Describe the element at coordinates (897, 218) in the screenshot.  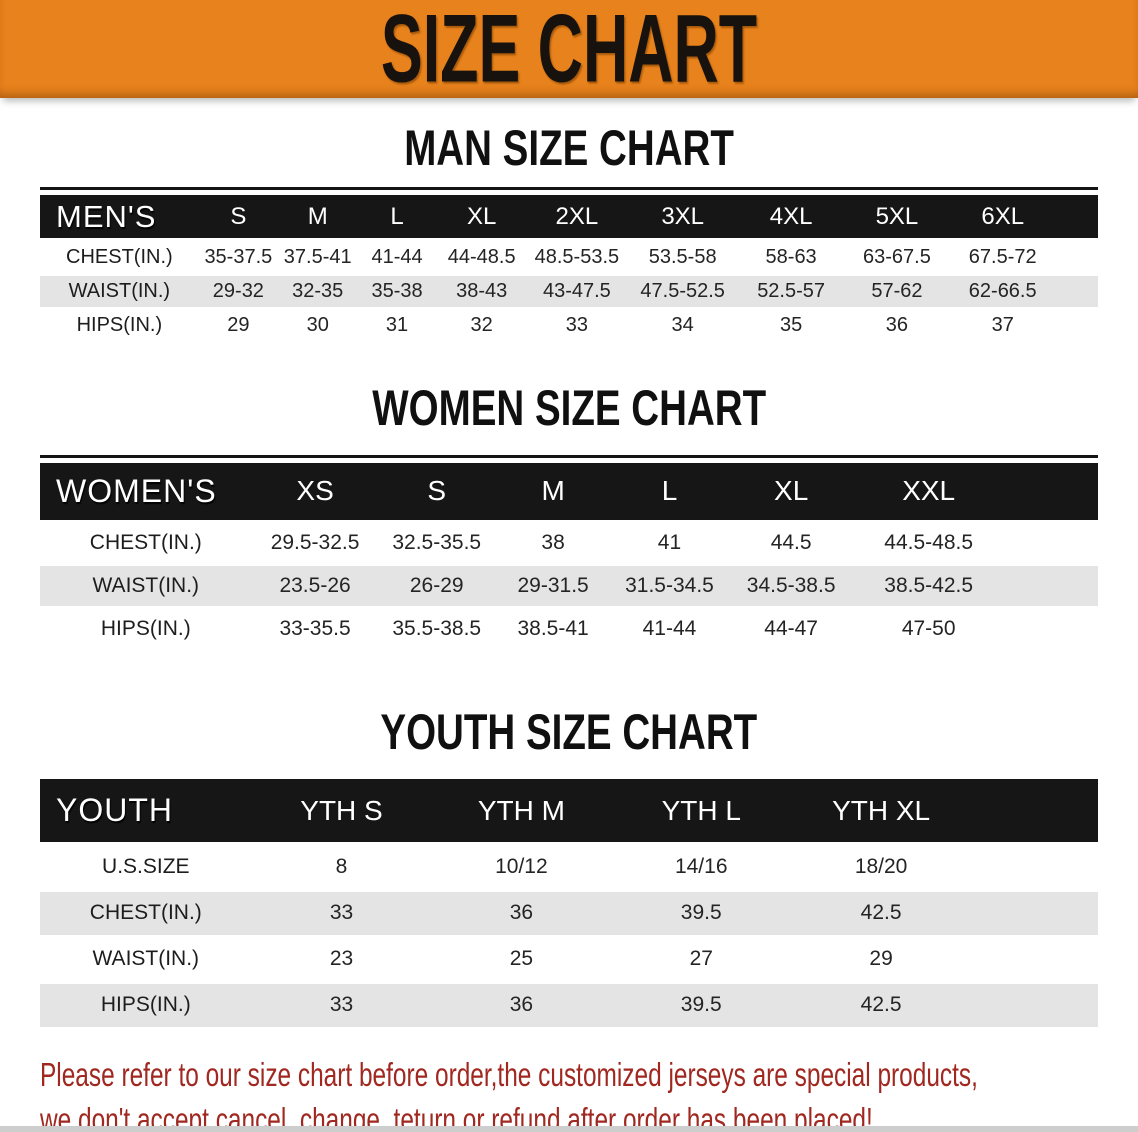
I see `column-header: 5XL` at that location.